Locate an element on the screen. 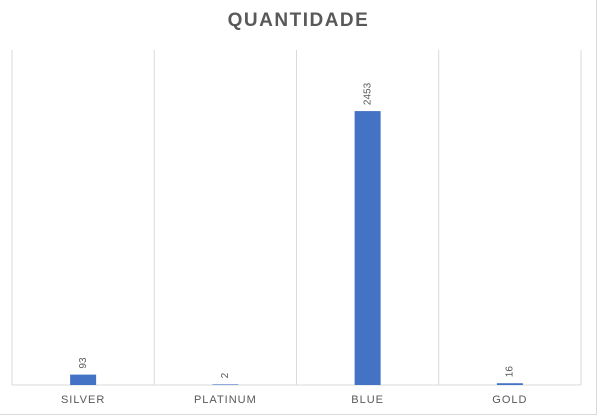  data-label-silver: 93 is located at coordinates (83, 363).